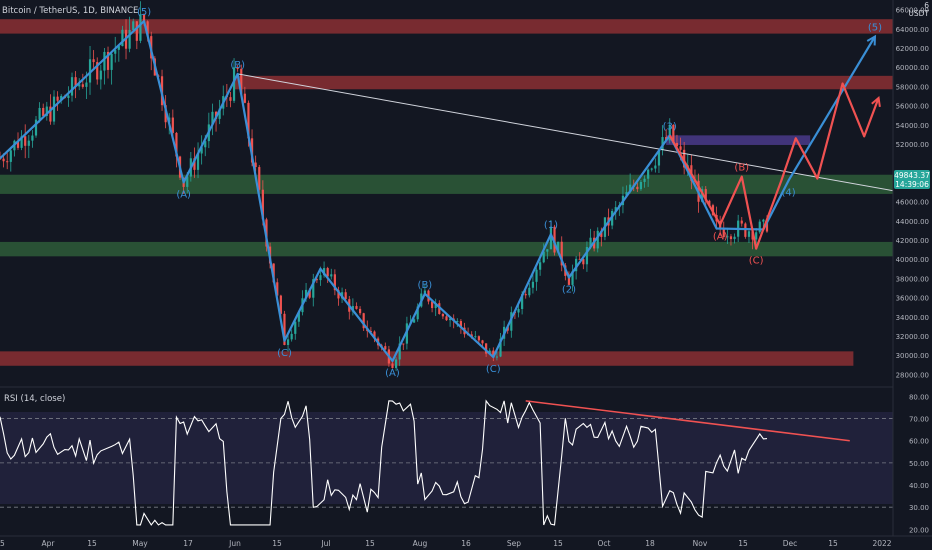 Image resolution: width=932 pixels, height=550 pixels. What do you see at coordinates (912, 260) in the screenshot?
I see `price-tick: 40000.00` at bounding box center [912, 260].